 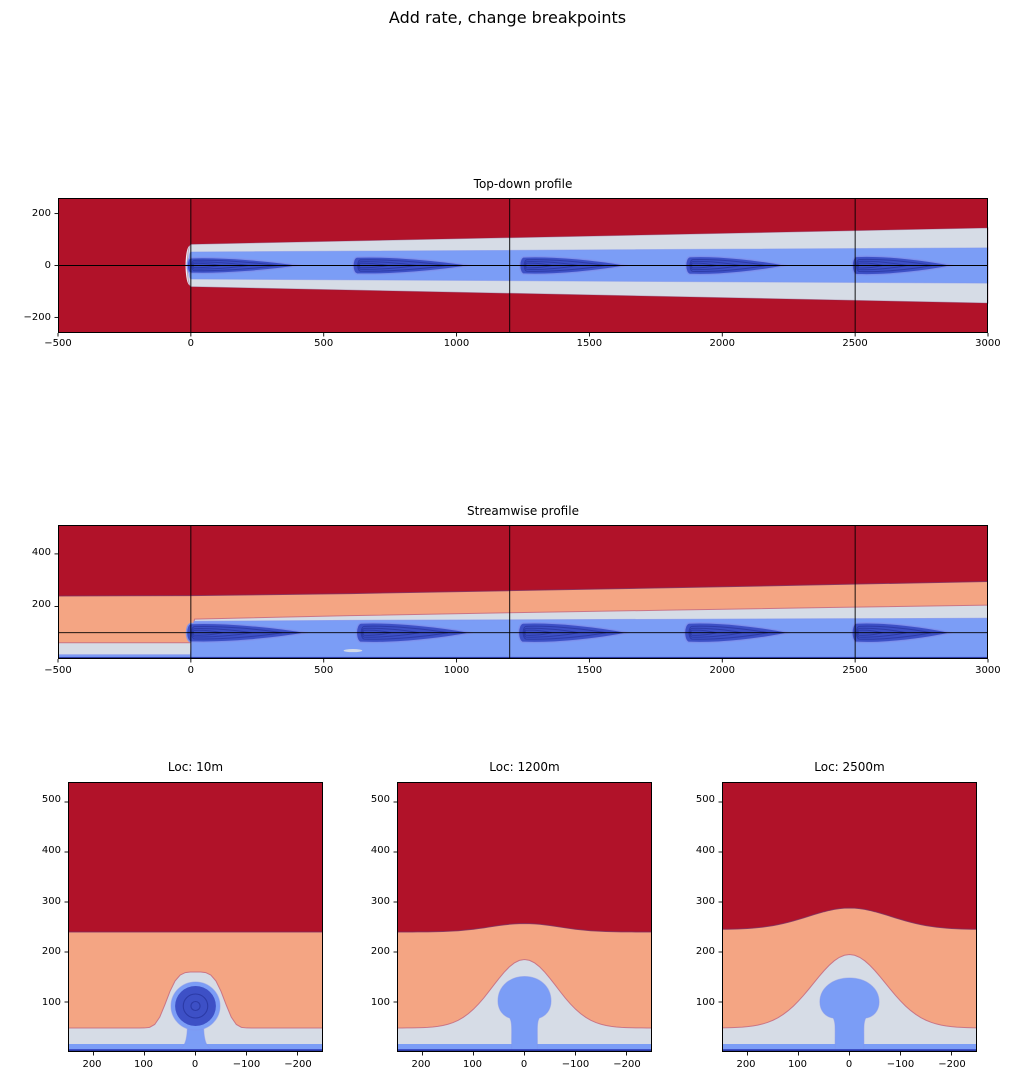 What do you see at coordinates (685, 901) in the screenshot?
I see `cross-2500m-ytick-labels: 500 400 300 200 100` at bounding box center [685, 901].